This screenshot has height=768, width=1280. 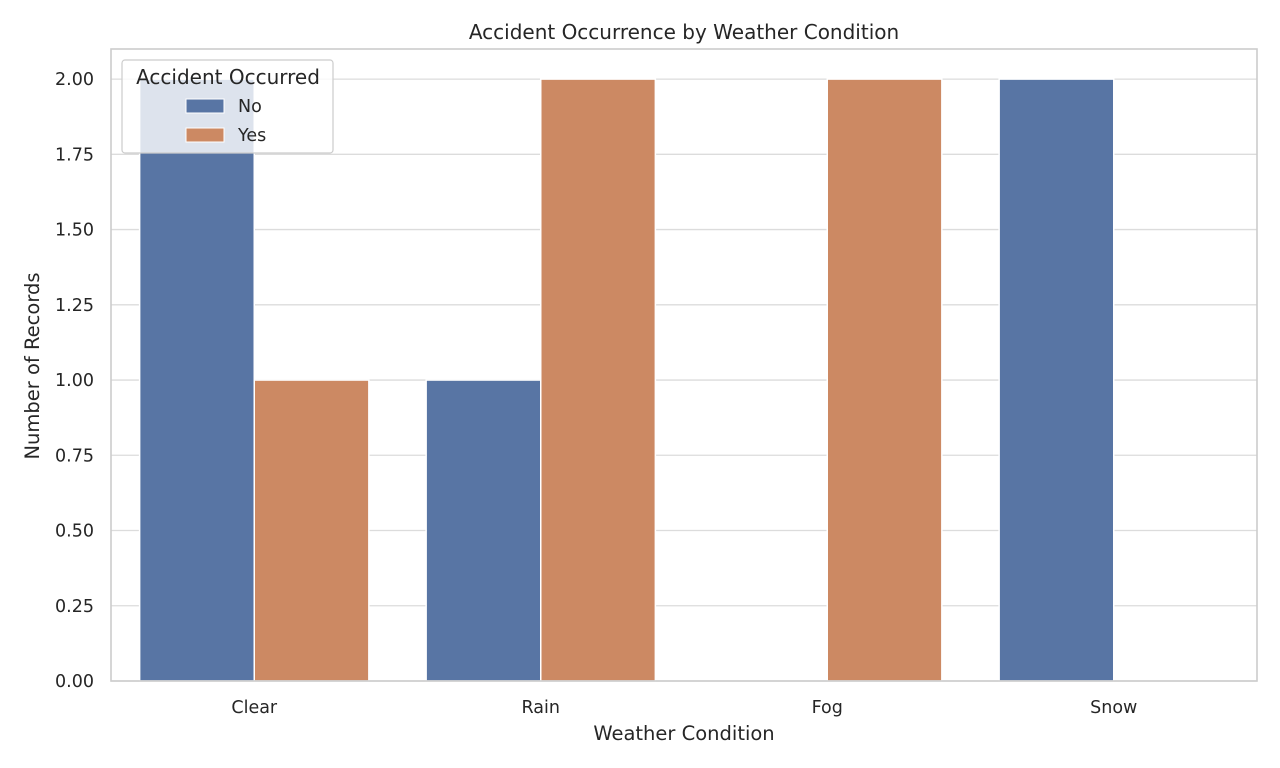 I want to click on x-axis-label: Weather Condition, so click(x=683, y=733).